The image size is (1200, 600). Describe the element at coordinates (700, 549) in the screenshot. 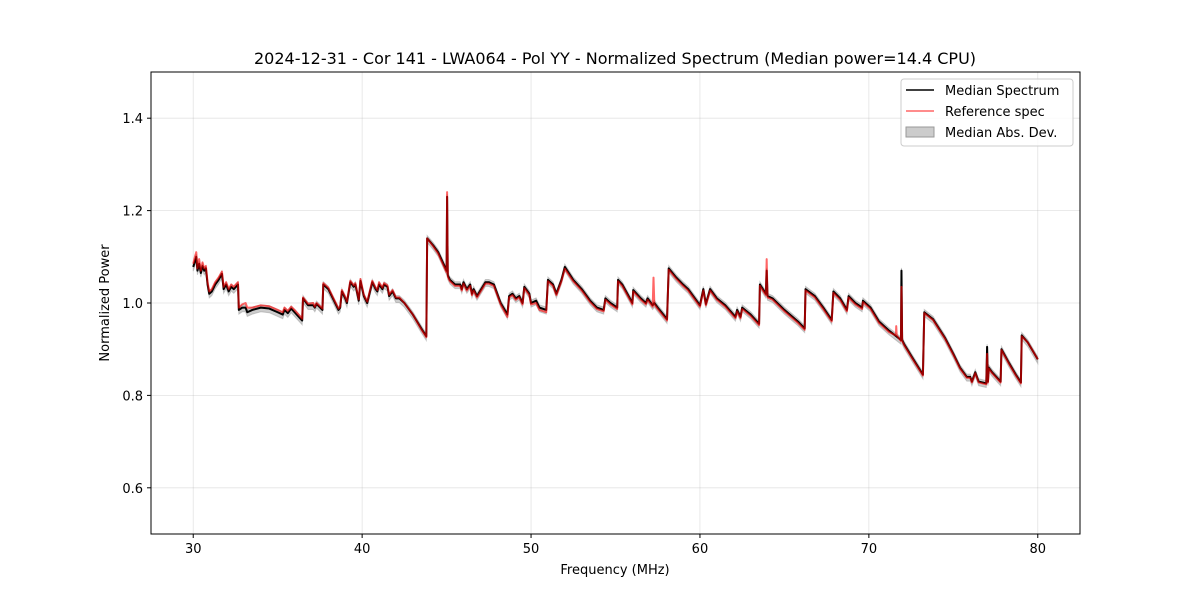

I see `x-tick-label: 60` at that location.